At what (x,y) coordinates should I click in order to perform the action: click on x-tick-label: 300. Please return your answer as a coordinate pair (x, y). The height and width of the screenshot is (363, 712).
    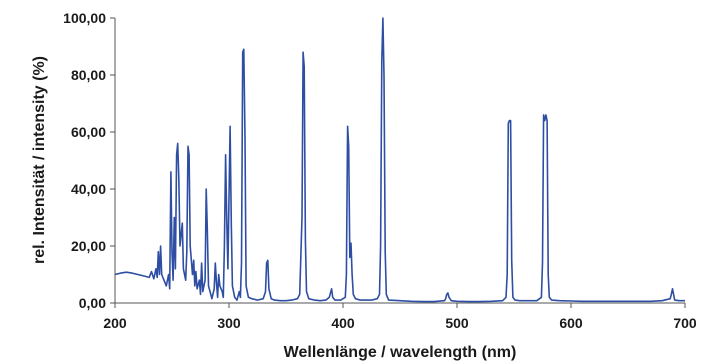
    Looking at the image, I should click on (229, 323).